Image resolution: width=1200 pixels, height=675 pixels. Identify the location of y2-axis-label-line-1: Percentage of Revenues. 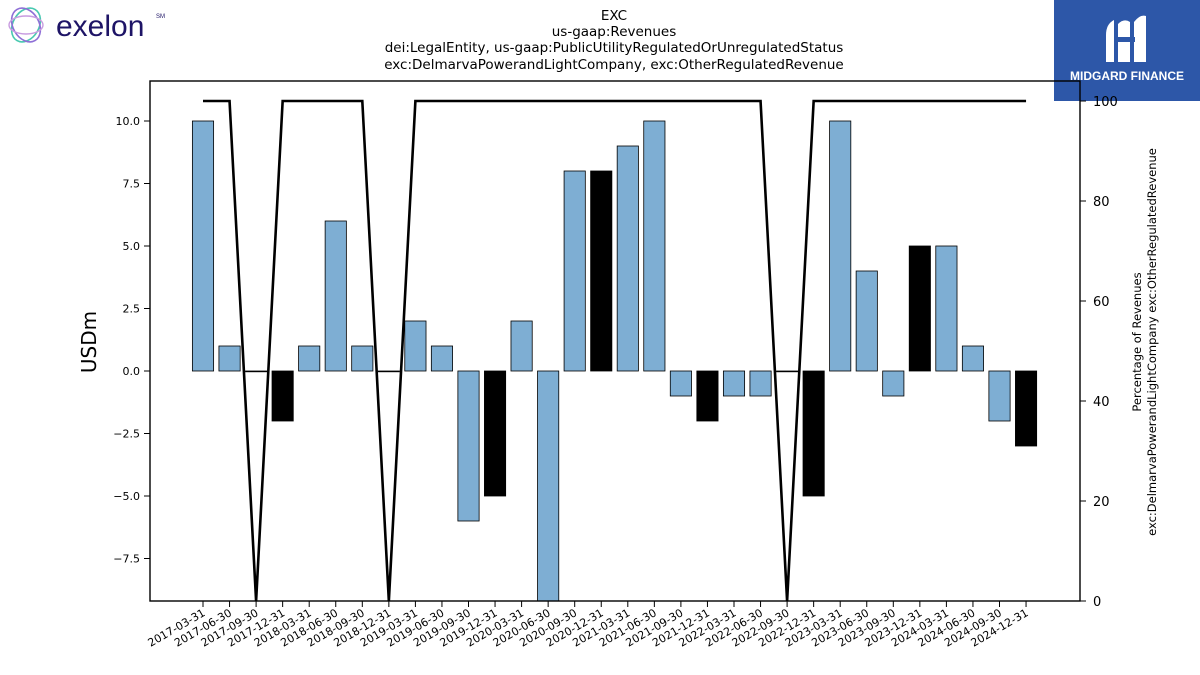
(1137, 341).